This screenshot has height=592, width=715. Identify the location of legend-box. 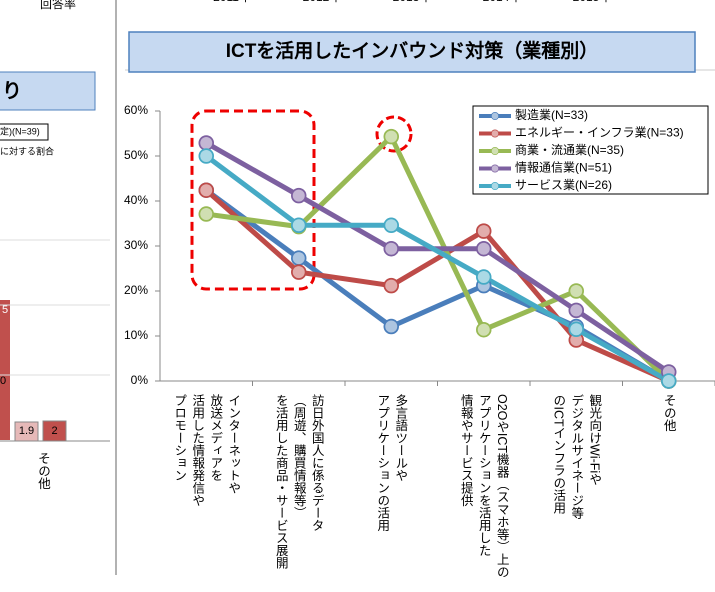
(590, 150).